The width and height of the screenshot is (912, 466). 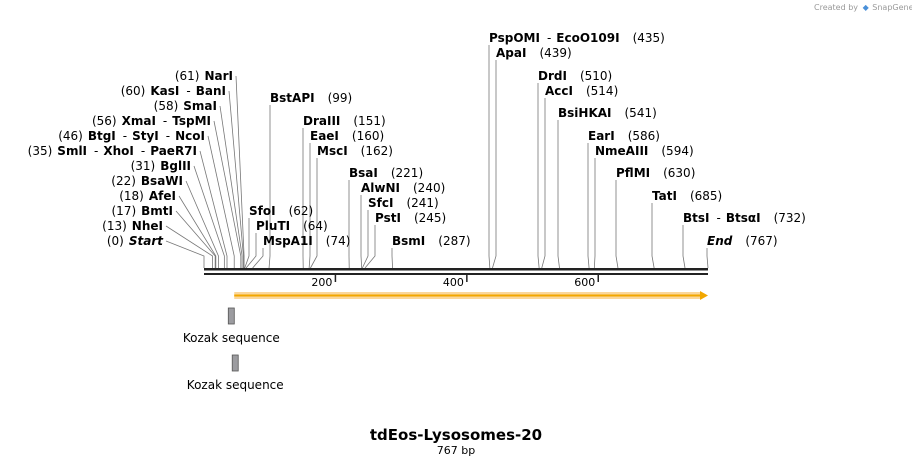 I want to click on ruler: 200 400 600, so click(x=455, y=282).